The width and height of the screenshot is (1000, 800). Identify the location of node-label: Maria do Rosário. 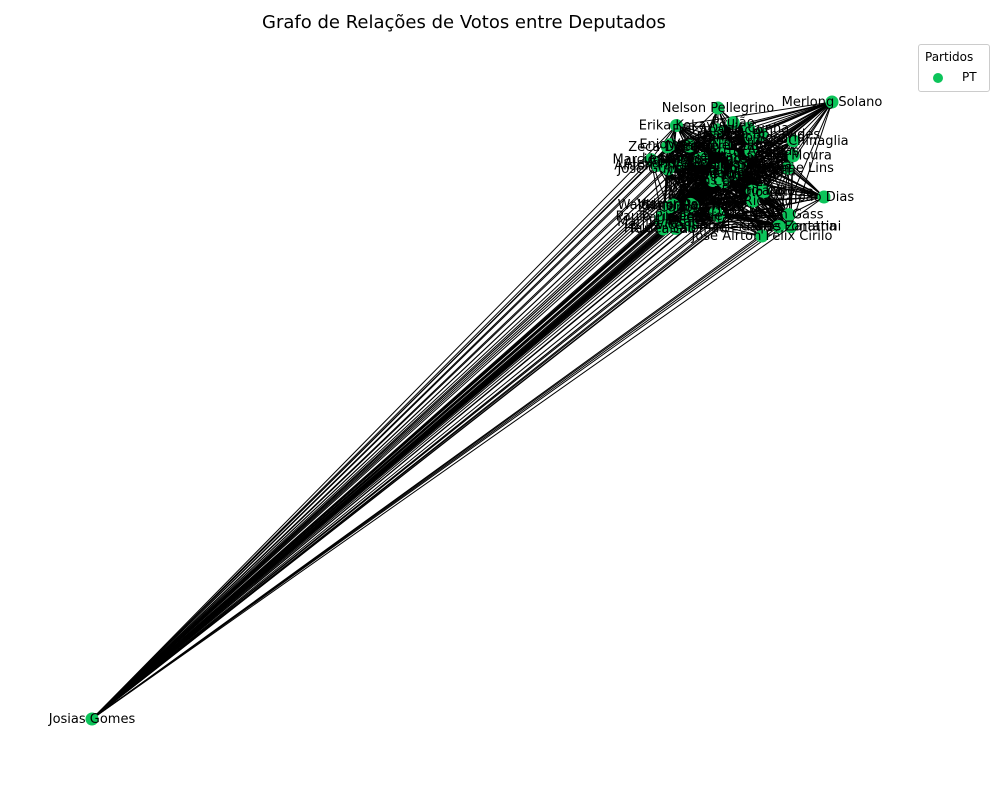
(750, 137).